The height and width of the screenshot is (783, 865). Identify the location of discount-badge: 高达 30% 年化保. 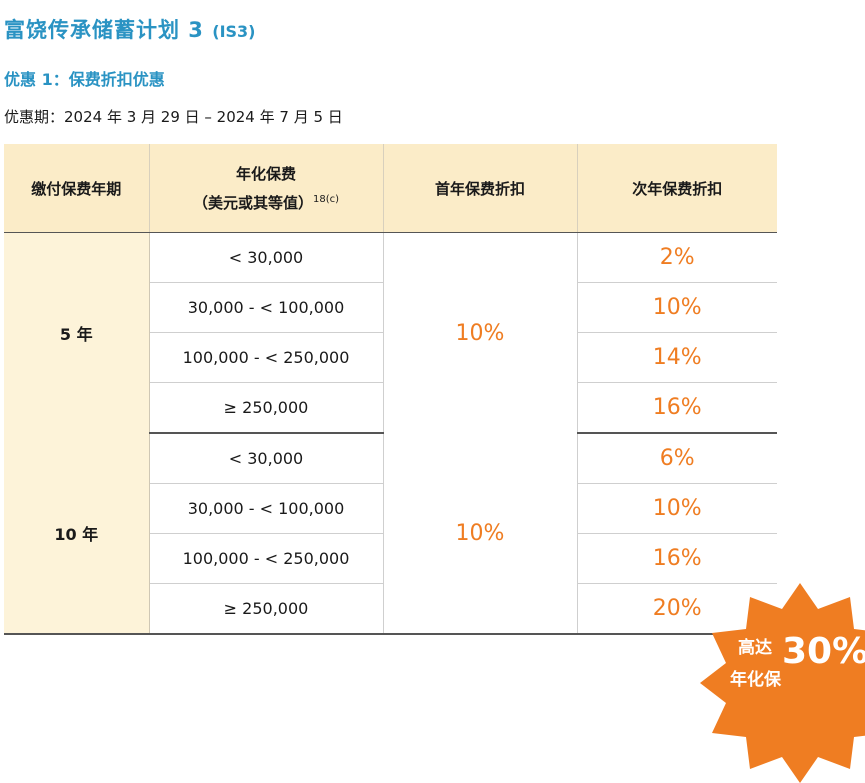
(782, 683).